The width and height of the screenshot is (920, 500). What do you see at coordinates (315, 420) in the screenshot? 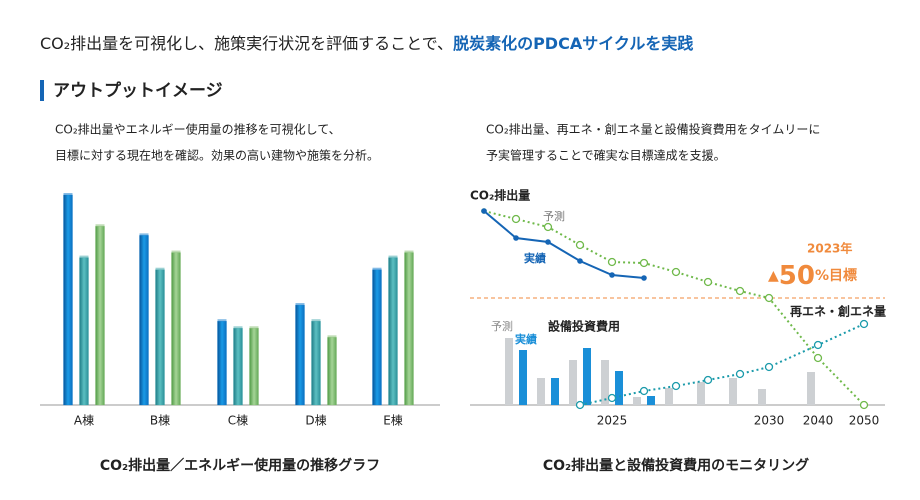
I see `x-tick-label: D棟` at bounding box center [315, 420].